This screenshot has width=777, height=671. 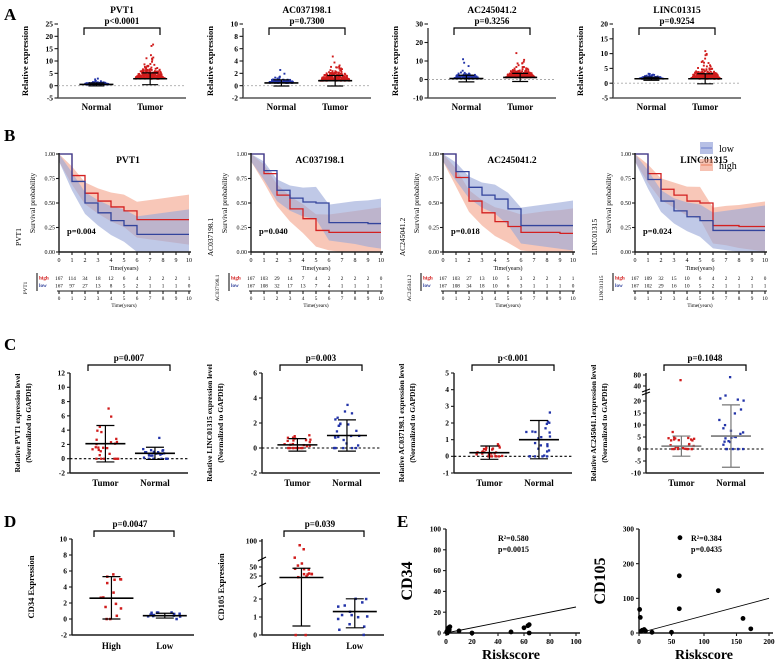 I want to click on risk-value-high: 32, so click(x=661, y=279).